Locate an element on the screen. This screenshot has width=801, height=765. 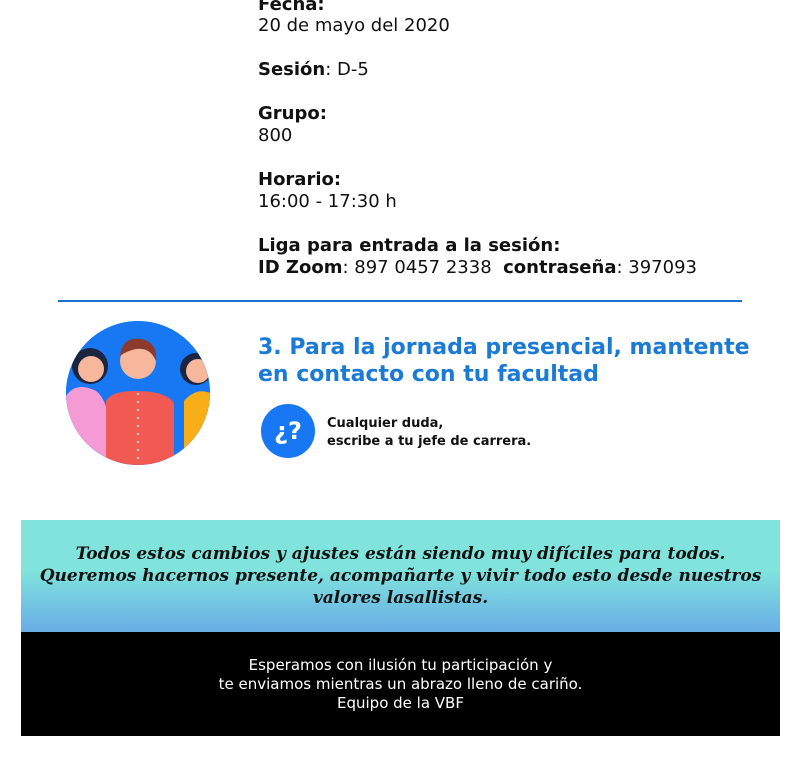
password-label: contraseña is located at coordinates (560, 267).